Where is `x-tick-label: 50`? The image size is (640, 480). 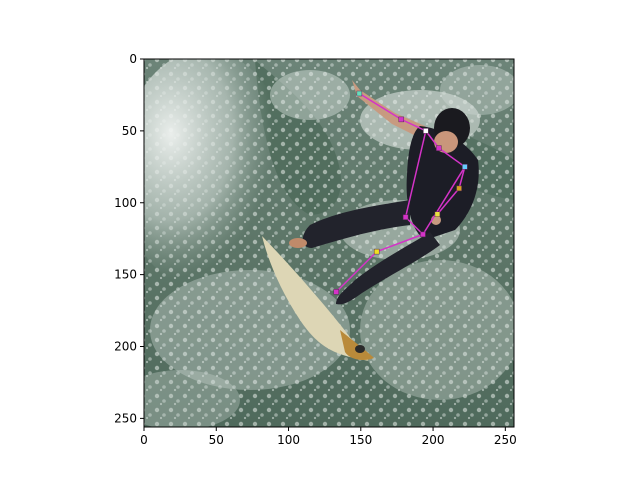 x-tick-label: 50 is located at coordinates (216, 440).